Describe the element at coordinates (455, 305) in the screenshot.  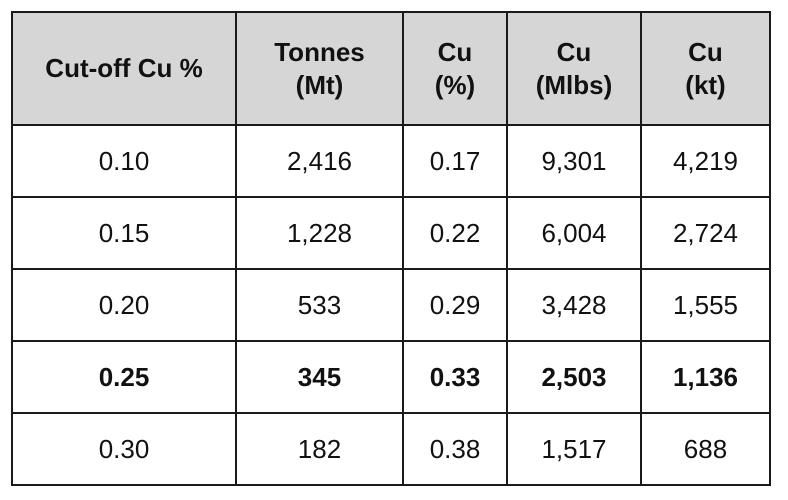
I see `cell-cu-percent: 0.29` at that location.